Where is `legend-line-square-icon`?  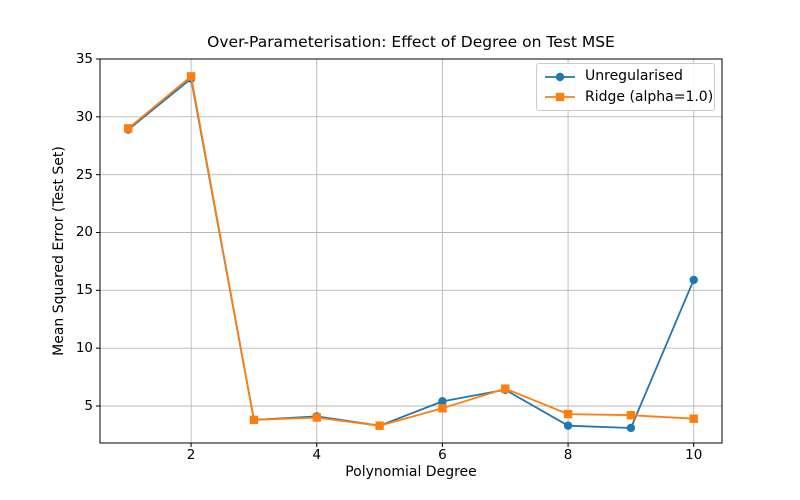 legend-line-square-icon is located at coordinates (560, 97).